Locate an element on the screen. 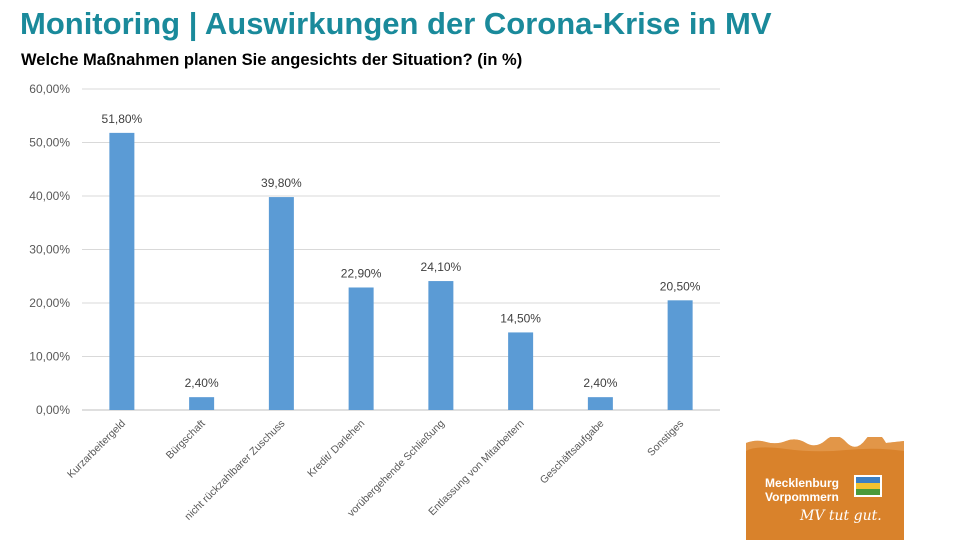  logo-text-line1: Mecklenburg is located at coordinates (802, 483).